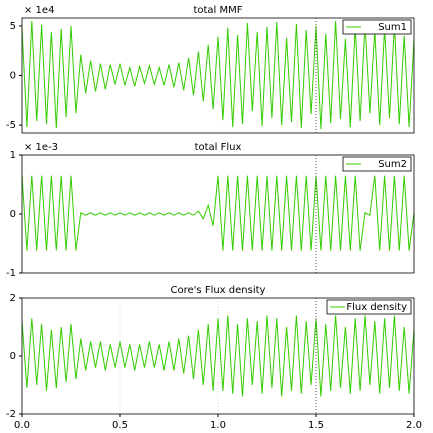 The image size is (433, 433). What do you see at coordinates (392, 164) in the screenshot?
I see `legend-label: Sum2` at bounding box center [392, 164].